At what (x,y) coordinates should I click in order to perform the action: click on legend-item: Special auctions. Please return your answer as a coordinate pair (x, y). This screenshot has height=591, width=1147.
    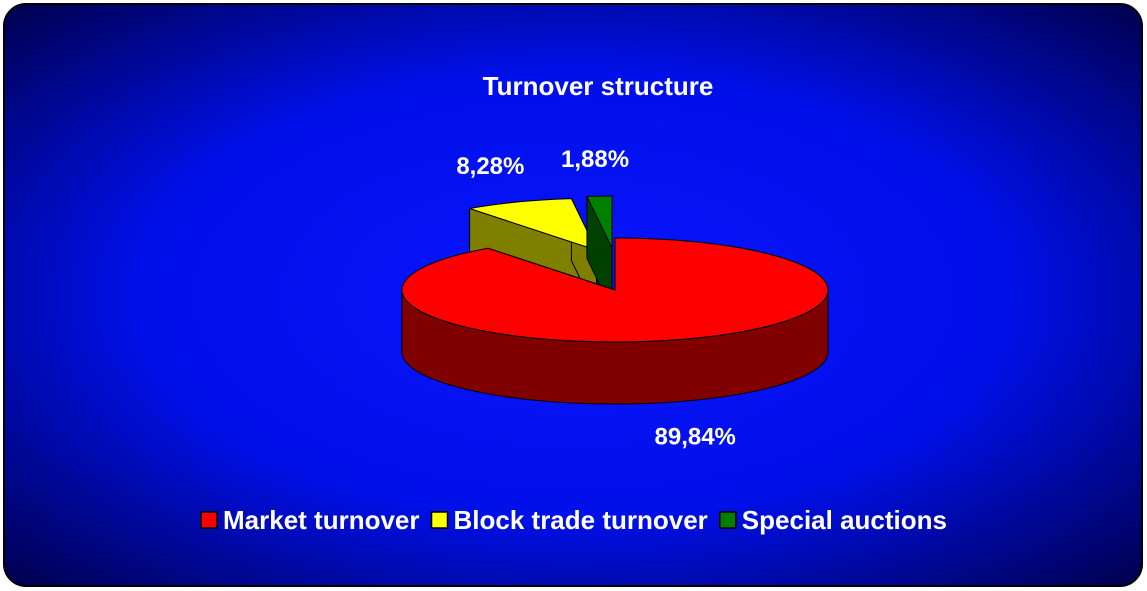
    Looking at the image, I should click on (833, 520).